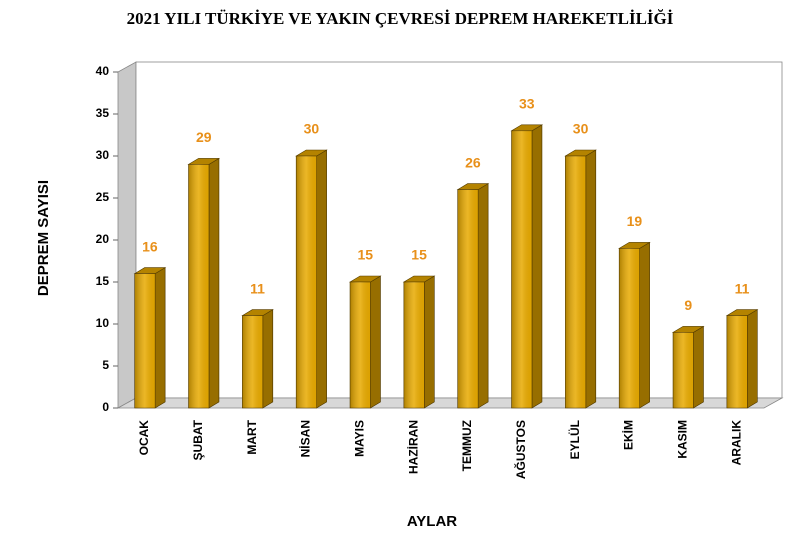 This screenshot has width=800, height=545. Describe the element at coordinates (520, 449) in the screenshot. I see `x-tick-label: AĞUSTOS` at that location.